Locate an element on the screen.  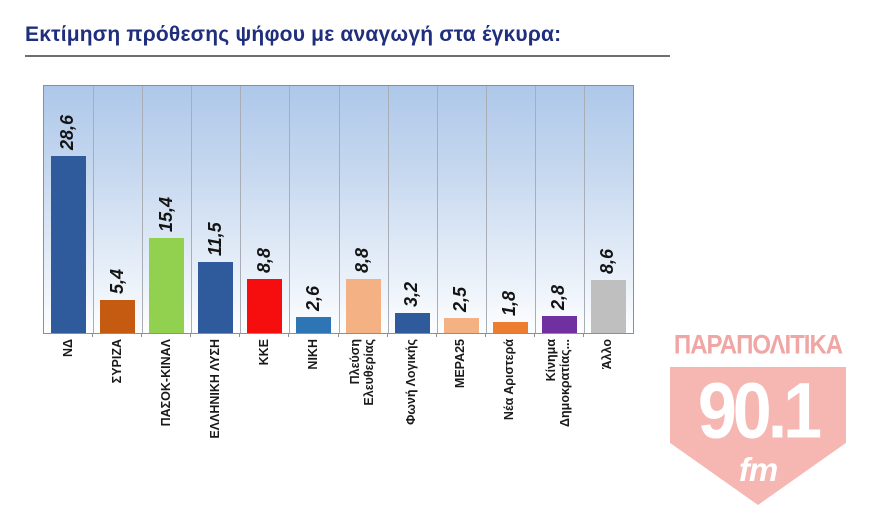
category-label: ΝΙΚΗ is located at coordinates (312, 354).